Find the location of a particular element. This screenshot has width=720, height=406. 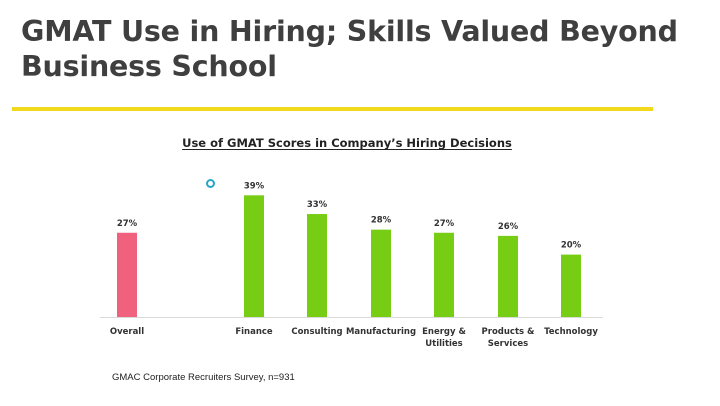

category-tick-label: Manufacturing is located at coordinates (381, 332).